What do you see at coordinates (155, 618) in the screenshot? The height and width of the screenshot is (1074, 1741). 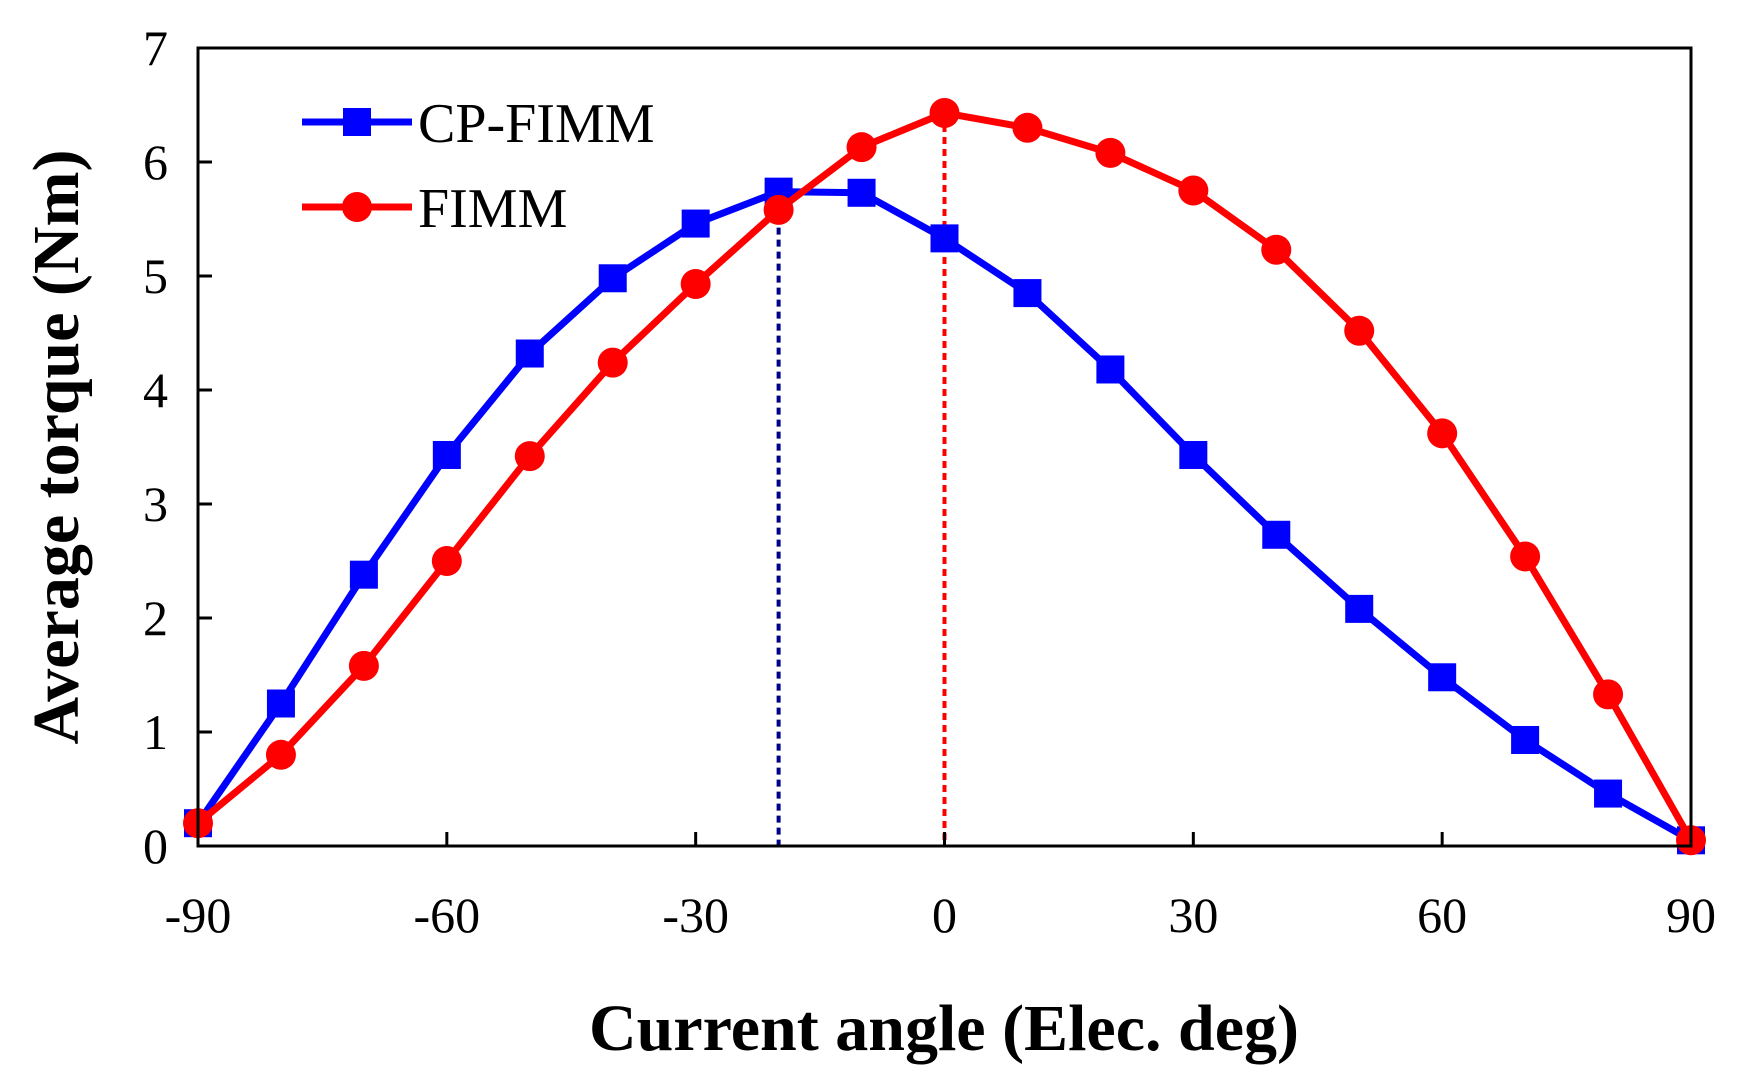 I see `y-tick-label: 2` at bounding box center [155, 618].